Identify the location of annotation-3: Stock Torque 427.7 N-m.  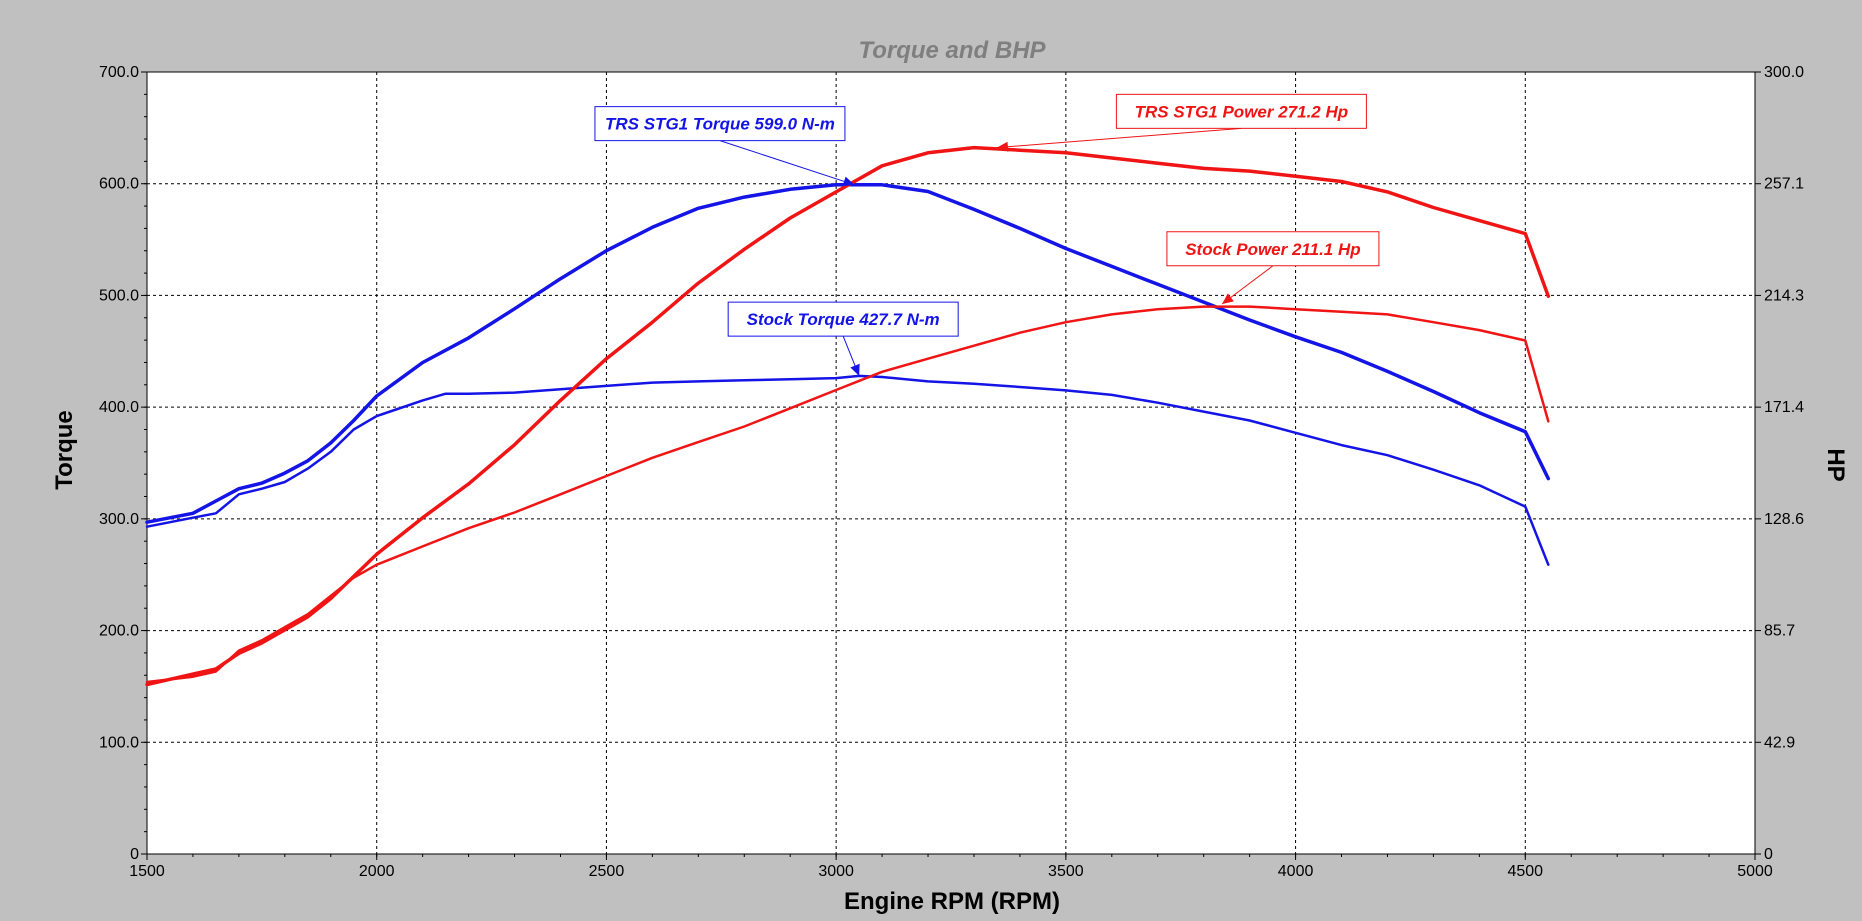
(843, 339).